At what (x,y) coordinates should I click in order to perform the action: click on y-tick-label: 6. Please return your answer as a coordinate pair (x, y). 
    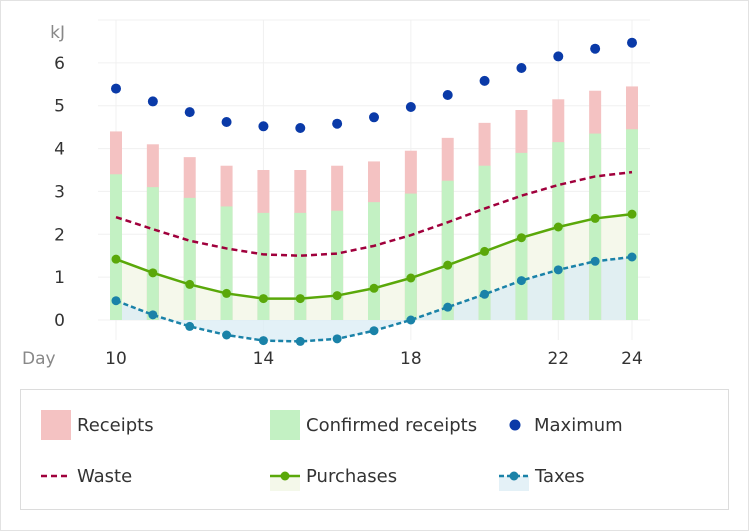
    Looking at the image, I should click on (59, 64).